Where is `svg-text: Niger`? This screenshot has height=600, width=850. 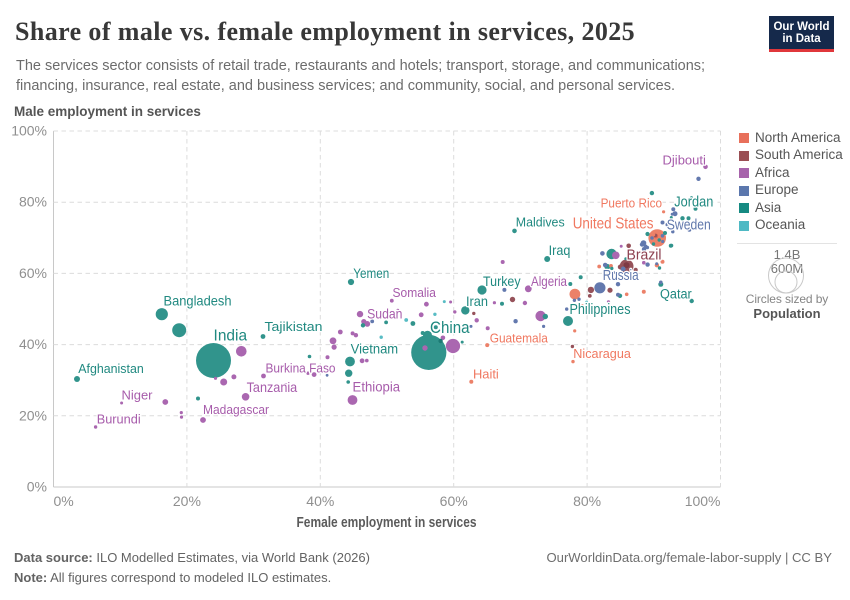
svg-text: Niger is located at coordinates (138, 394).